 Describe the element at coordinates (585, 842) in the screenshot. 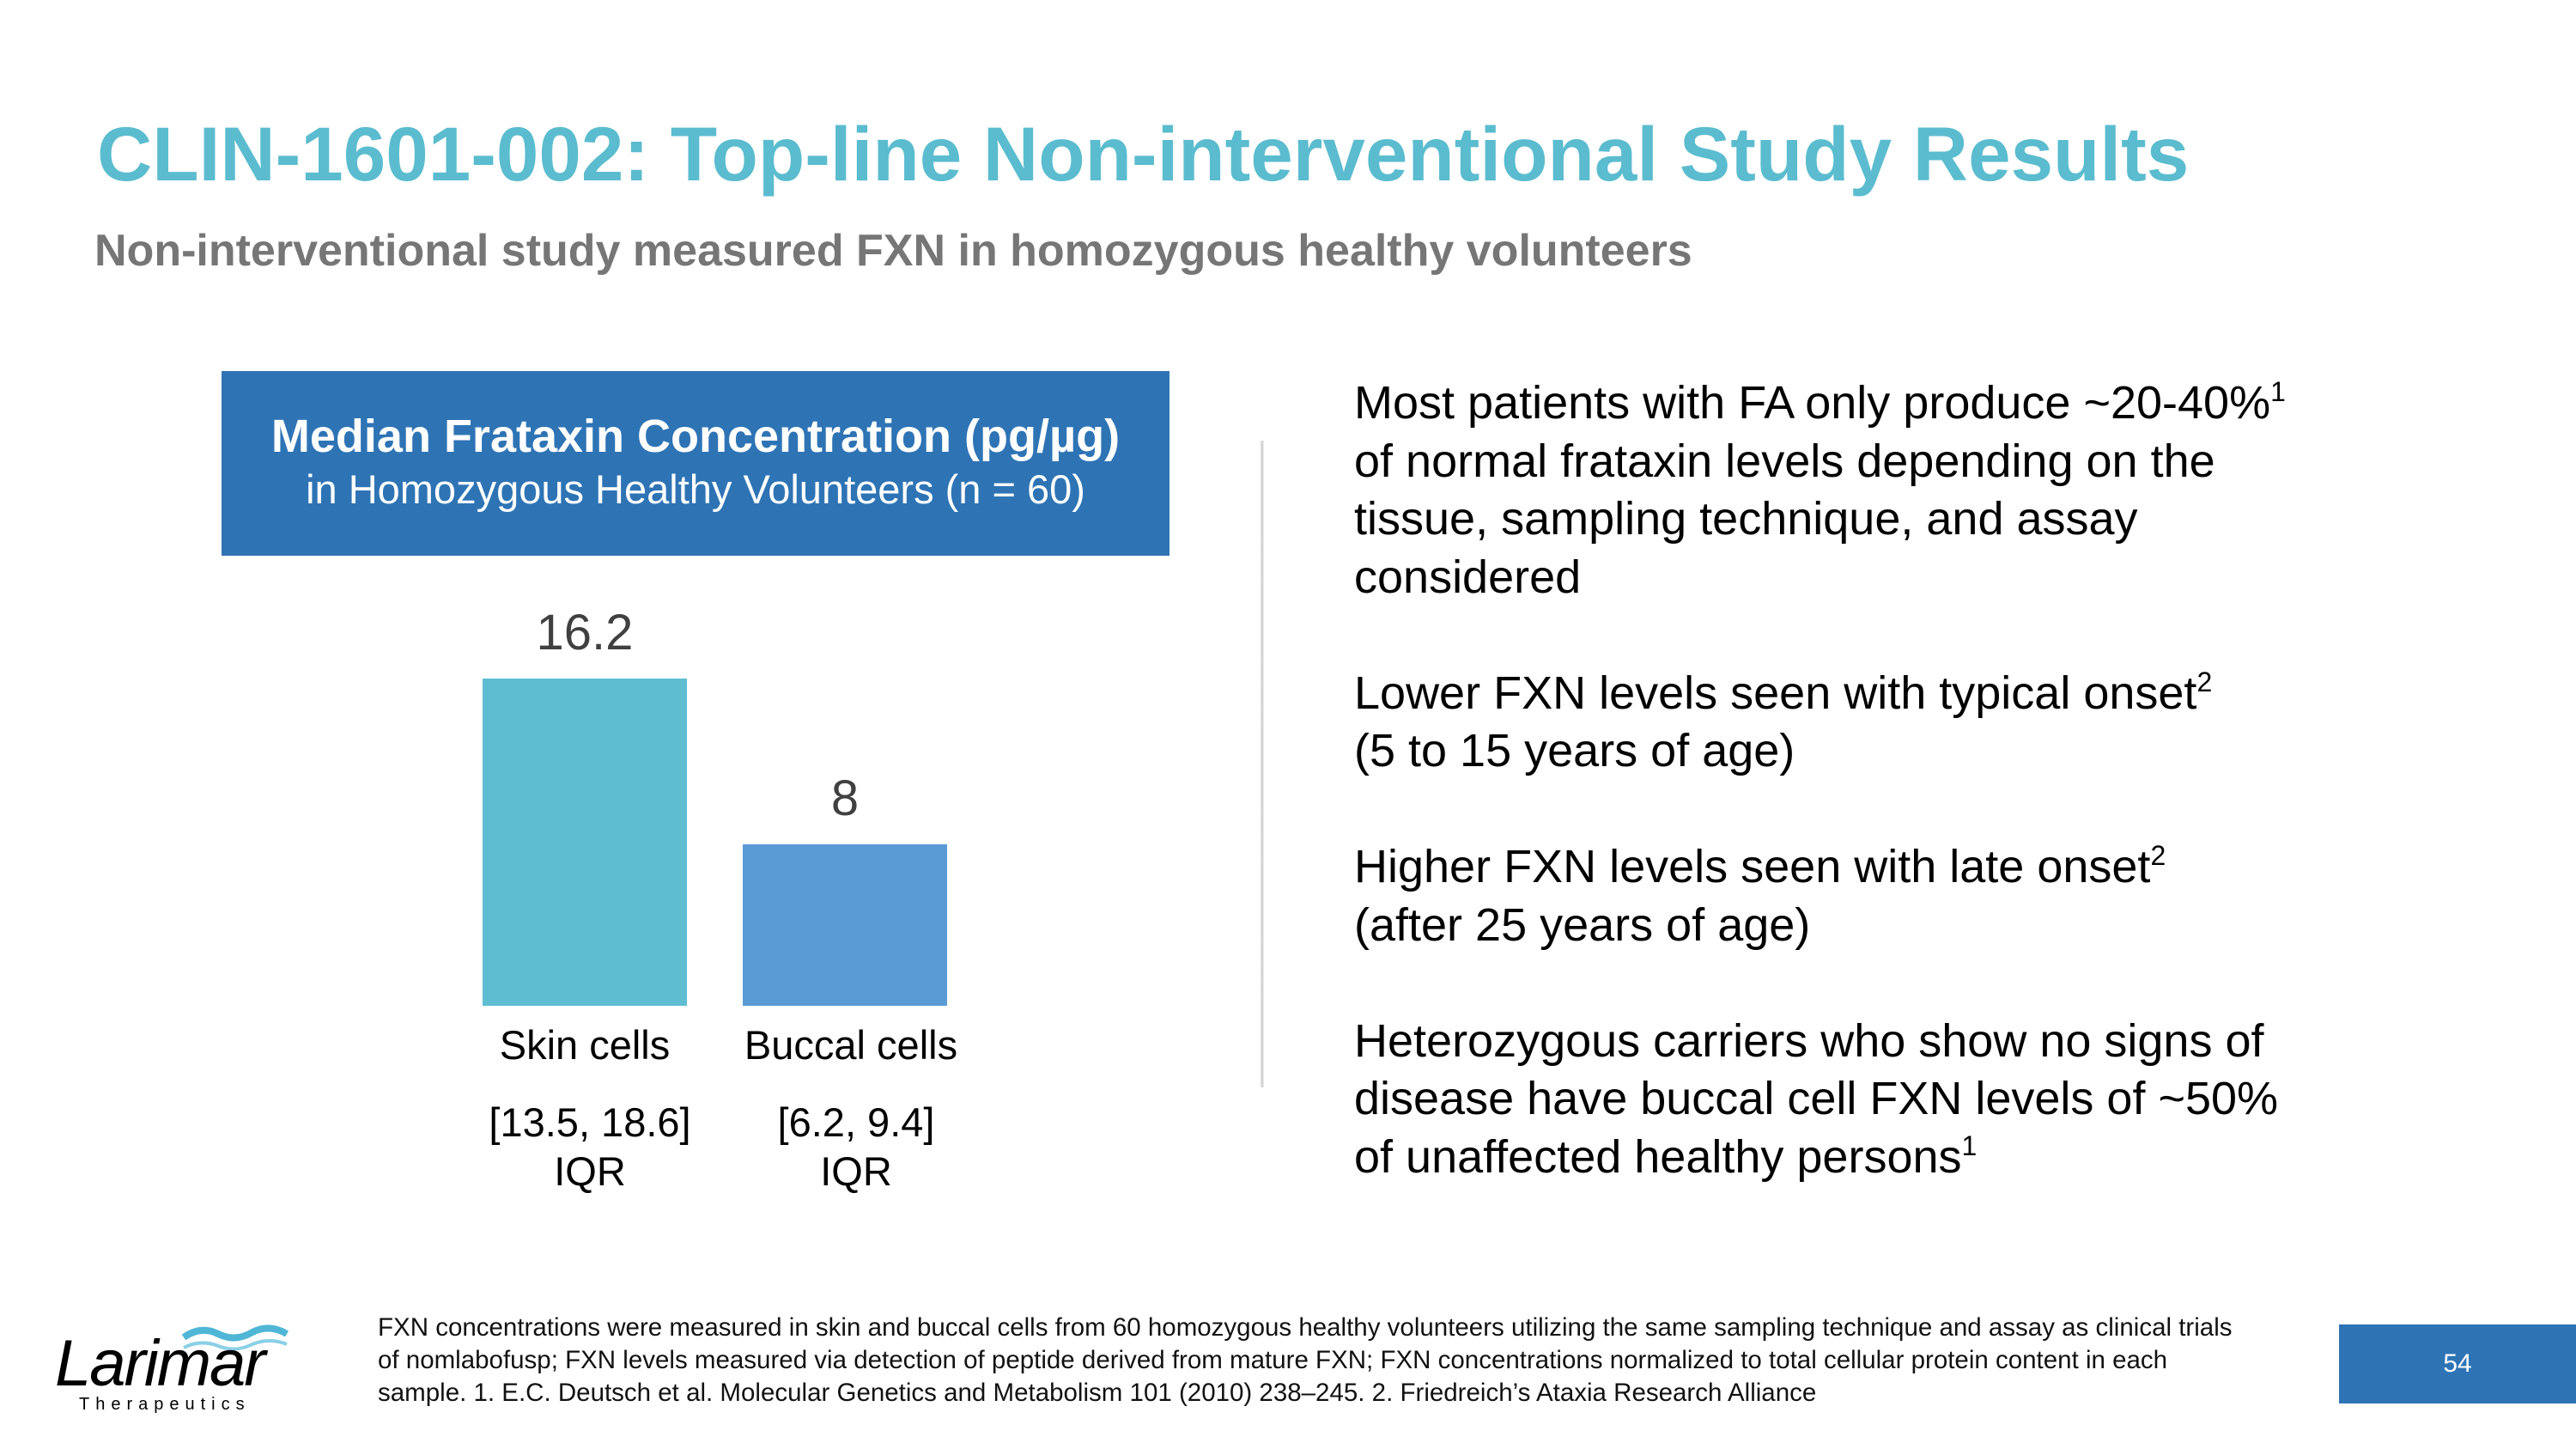

I see `bar-skin-cells` at that location.